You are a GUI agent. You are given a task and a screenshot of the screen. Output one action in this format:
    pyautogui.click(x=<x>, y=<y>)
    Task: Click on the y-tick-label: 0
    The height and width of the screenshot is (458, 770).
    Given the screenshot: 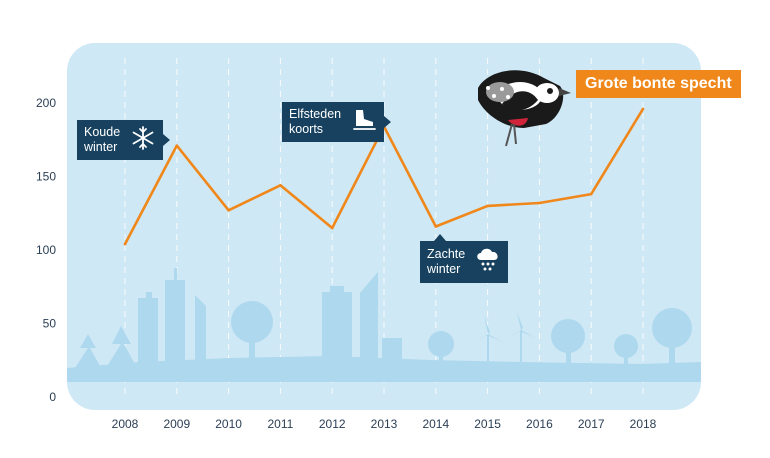 What is the action you would take?
    pyautogui.click(x=52, y=397)
    